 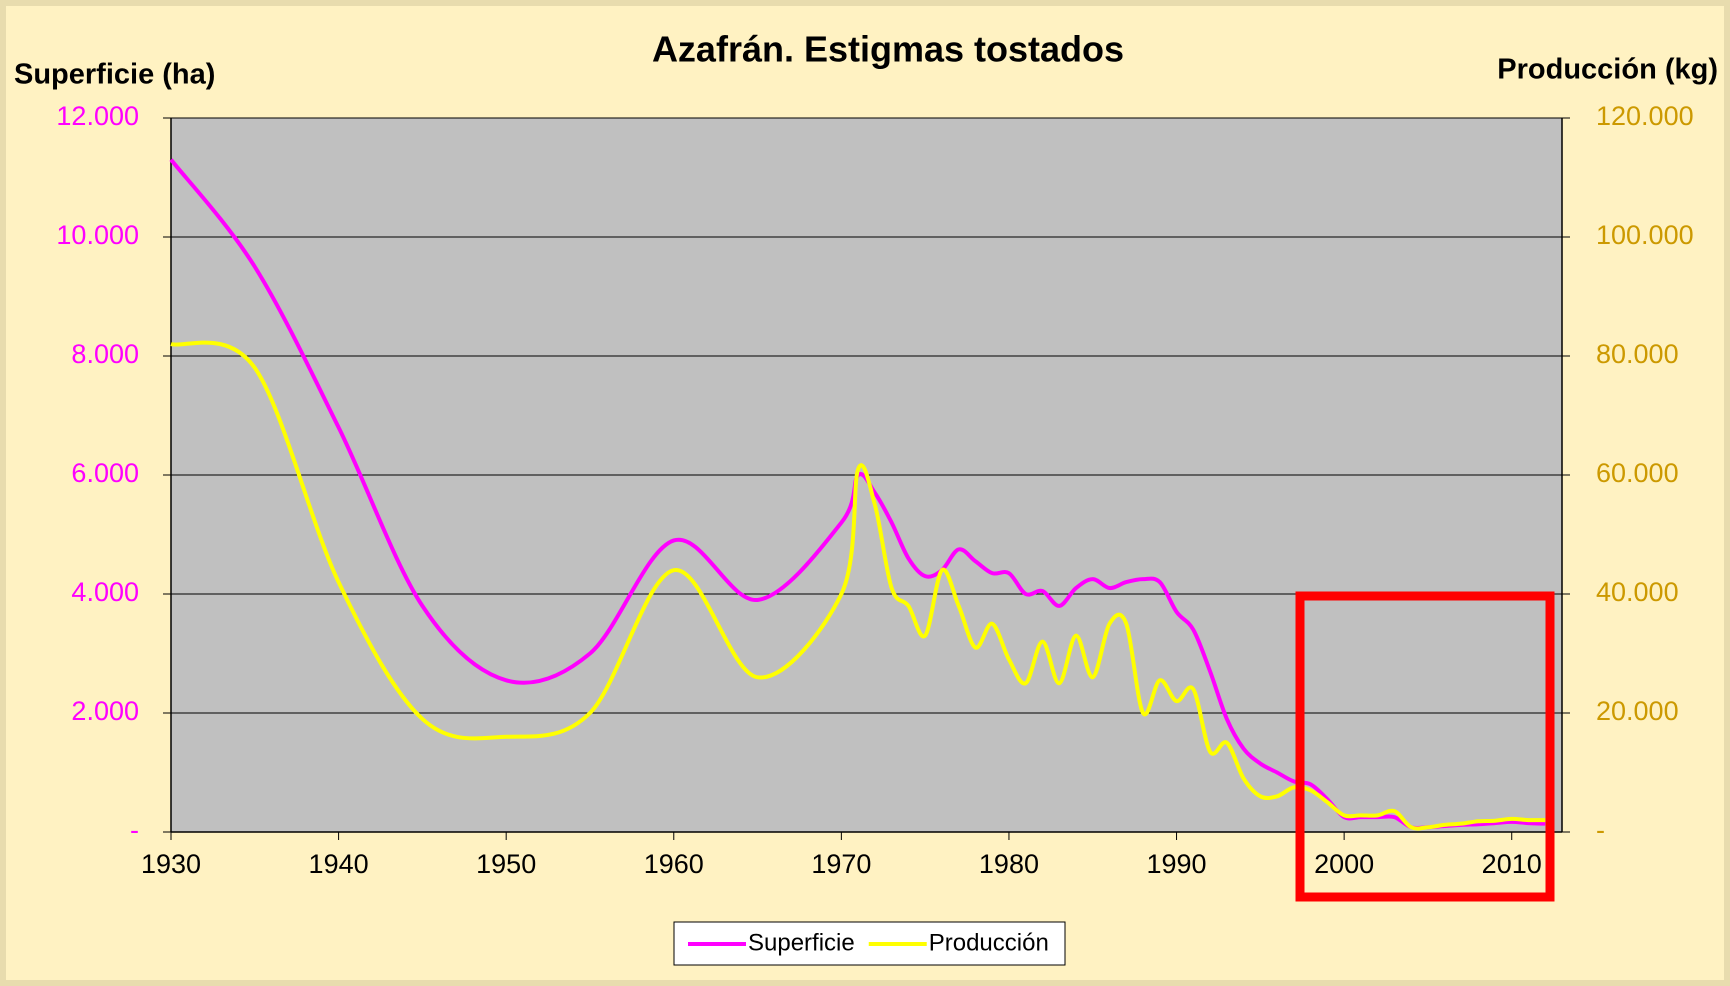 I want to click on legend-label: Superficie, so click(x=801, y=942).